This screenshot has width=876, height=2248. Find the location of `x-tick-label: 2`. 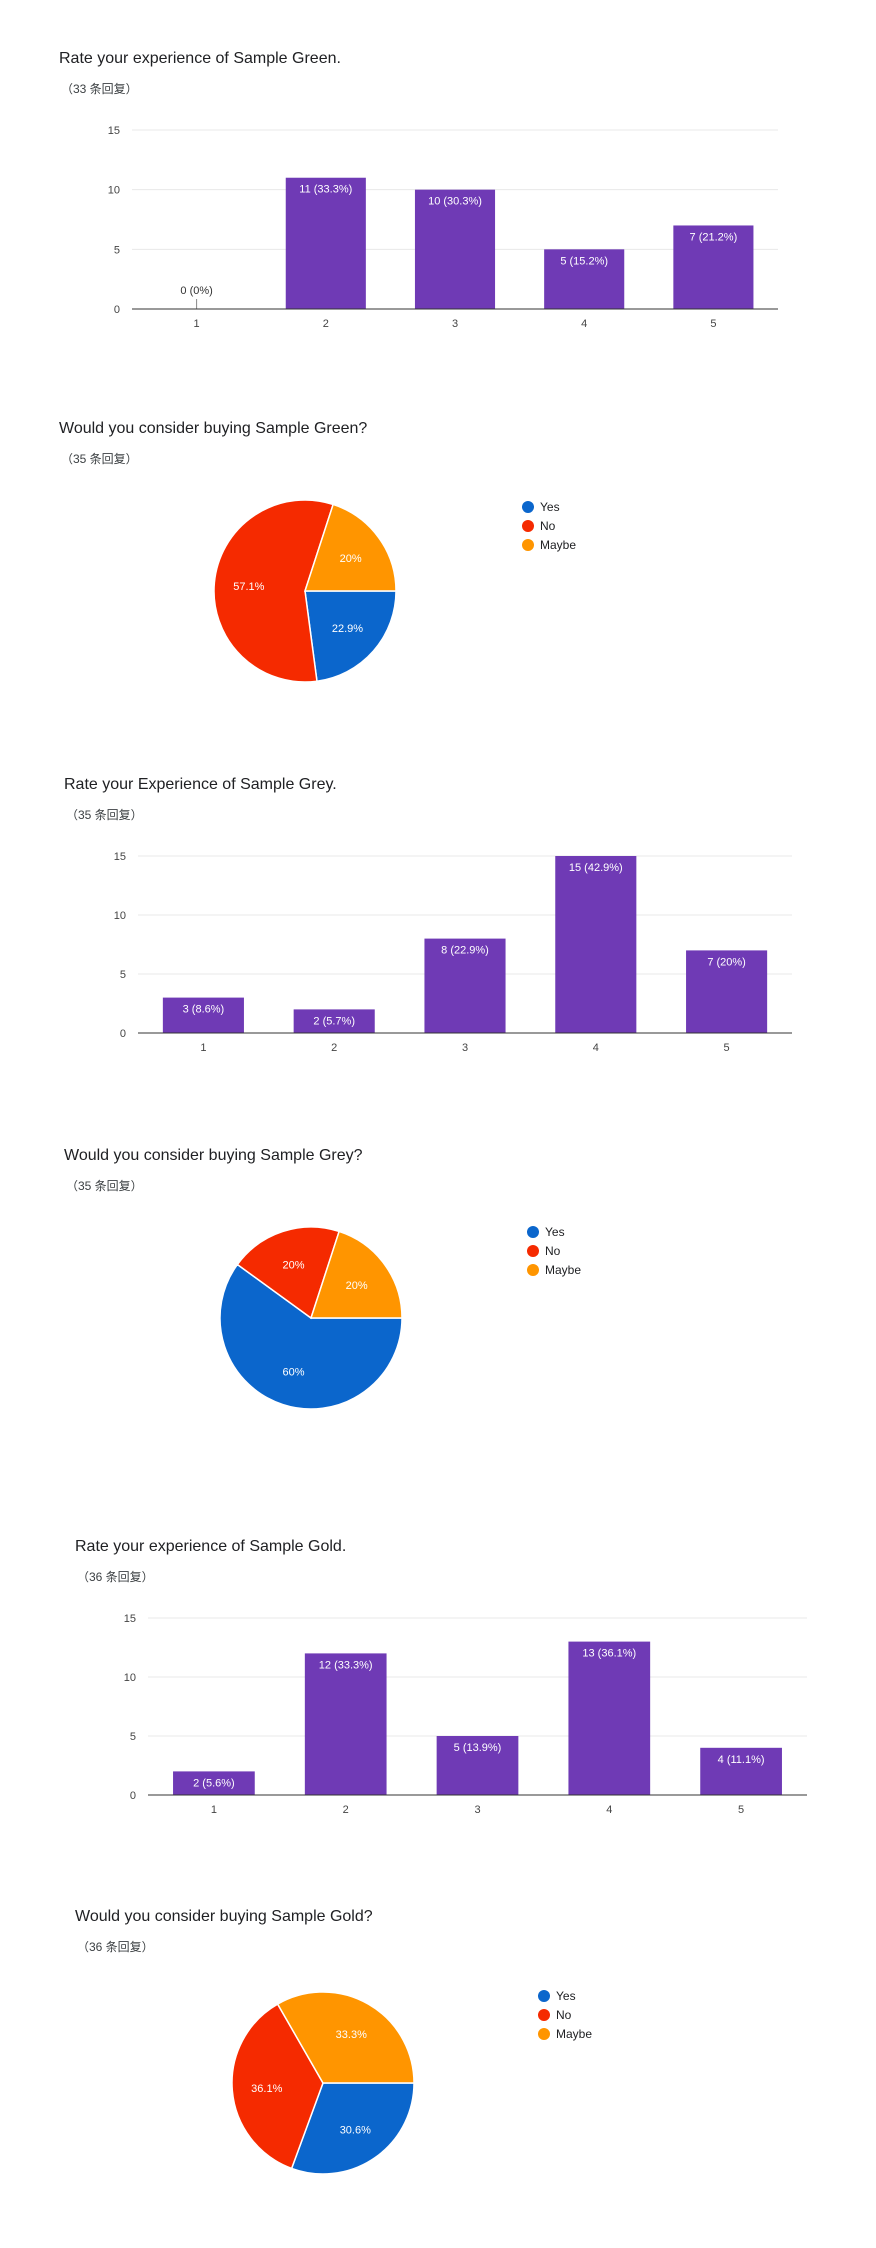

x-tick-label: 2 is located at coordinates (334, 1048).